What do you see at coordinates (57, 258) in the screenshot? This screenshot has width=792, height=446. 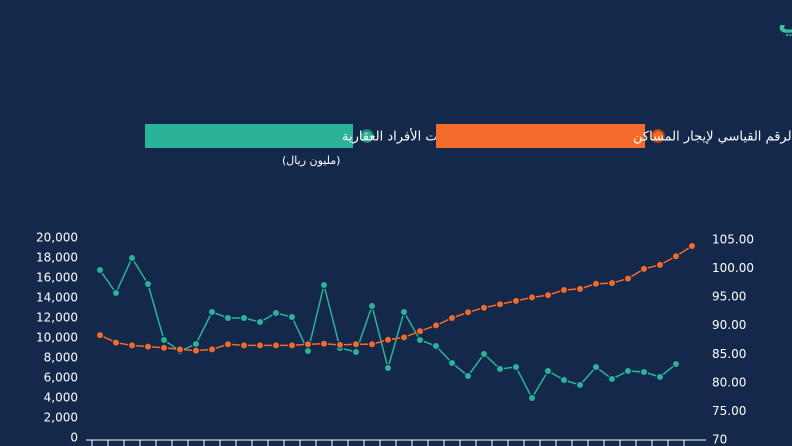 I see `y-tick-label: 18,000` at bounding box center [57, 258].